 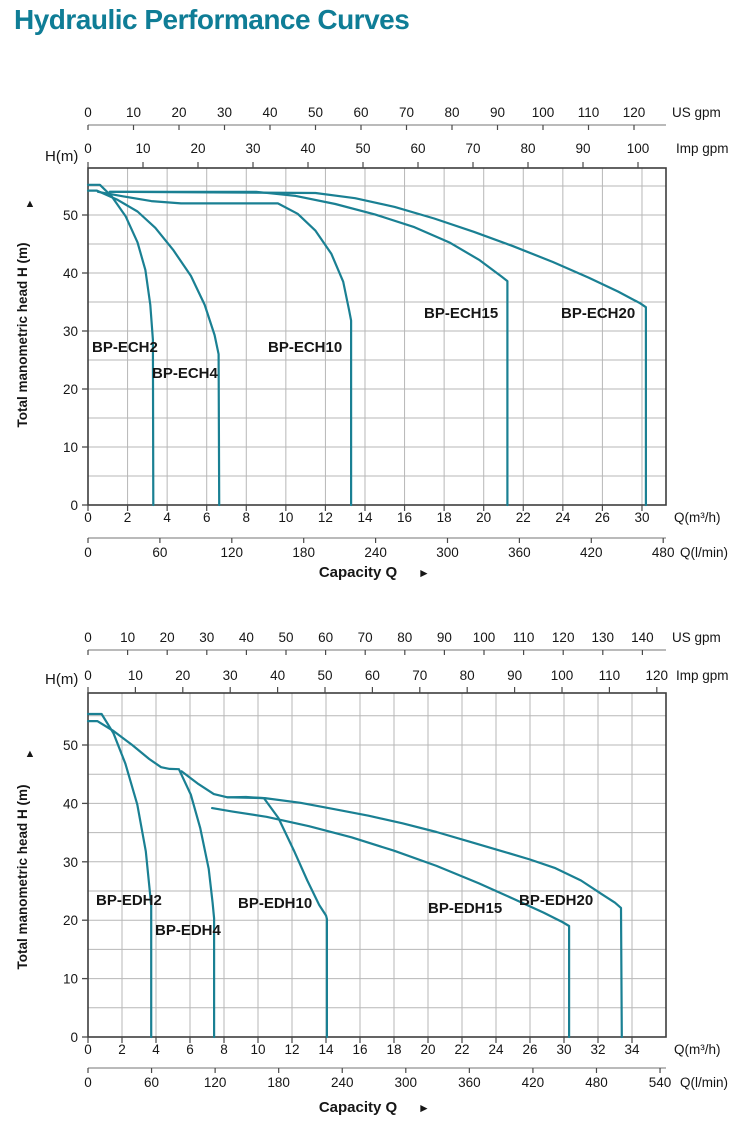 I want to click on x-axis-arrow-icon: ►, so click(x=424, y=1108).